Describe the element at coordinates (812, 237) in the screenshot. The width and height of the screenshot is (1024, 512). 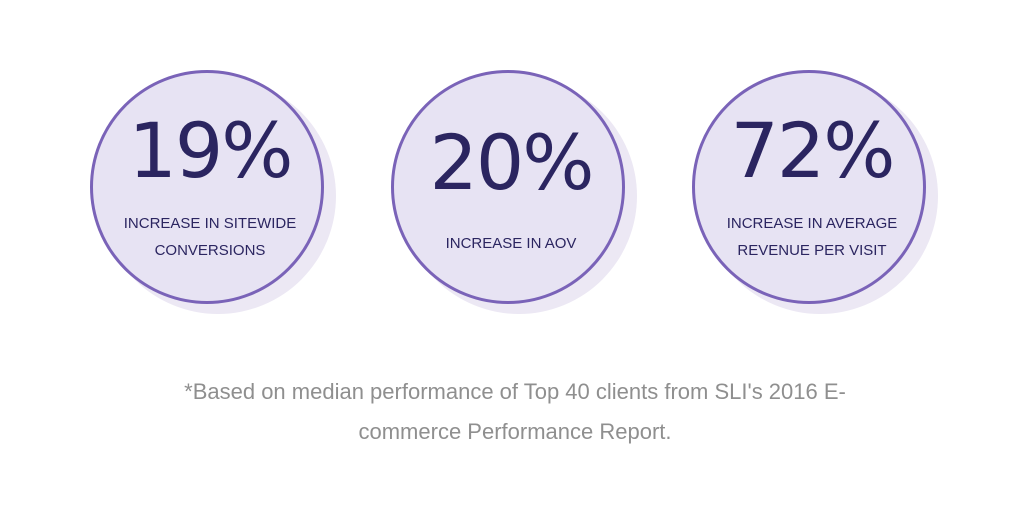
I see `stat-label: INCREASE IN AVERAGE REVENUE PER VISIT` at that location.